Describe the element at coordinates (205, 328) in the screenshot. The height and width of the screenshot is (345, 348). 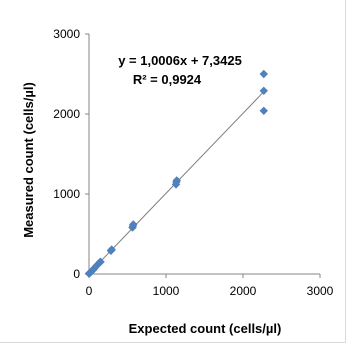
I see `x-axis-title: Expected count (cells/µl)` at that location.